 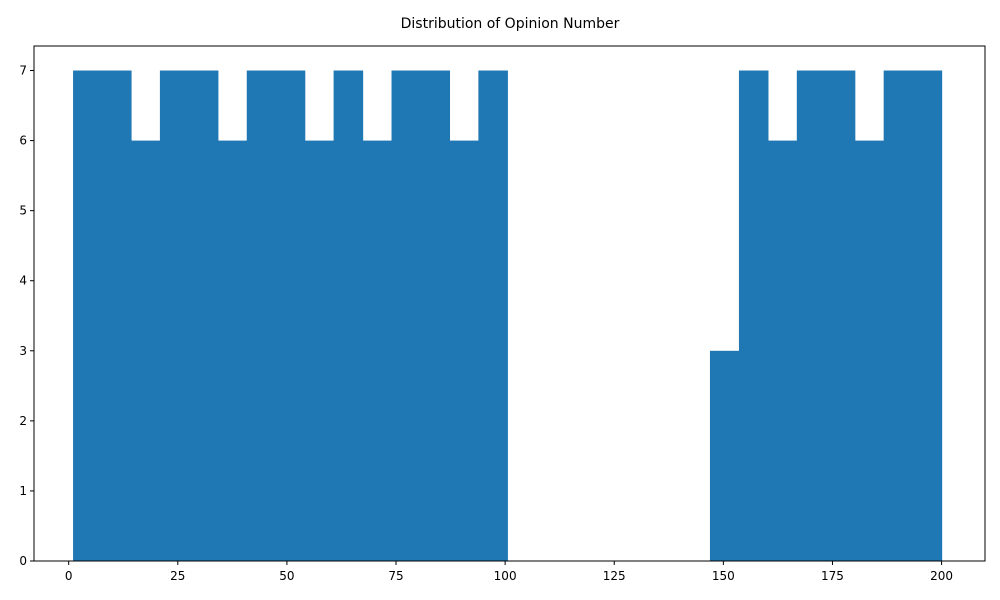 What do you see at coordinates (723, 576) in the screenshot?
I see `x-tick-label: 150` at bounding box center [723, 576].